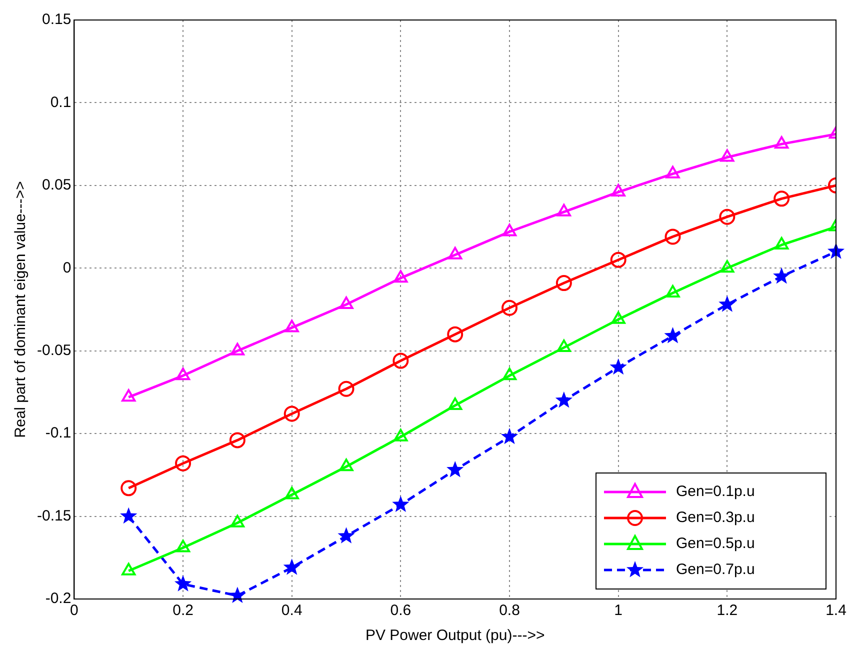 The width and height of the screenshot is (858, 657). I want to click on x-tick-label: 1.4, so click(836, 611).